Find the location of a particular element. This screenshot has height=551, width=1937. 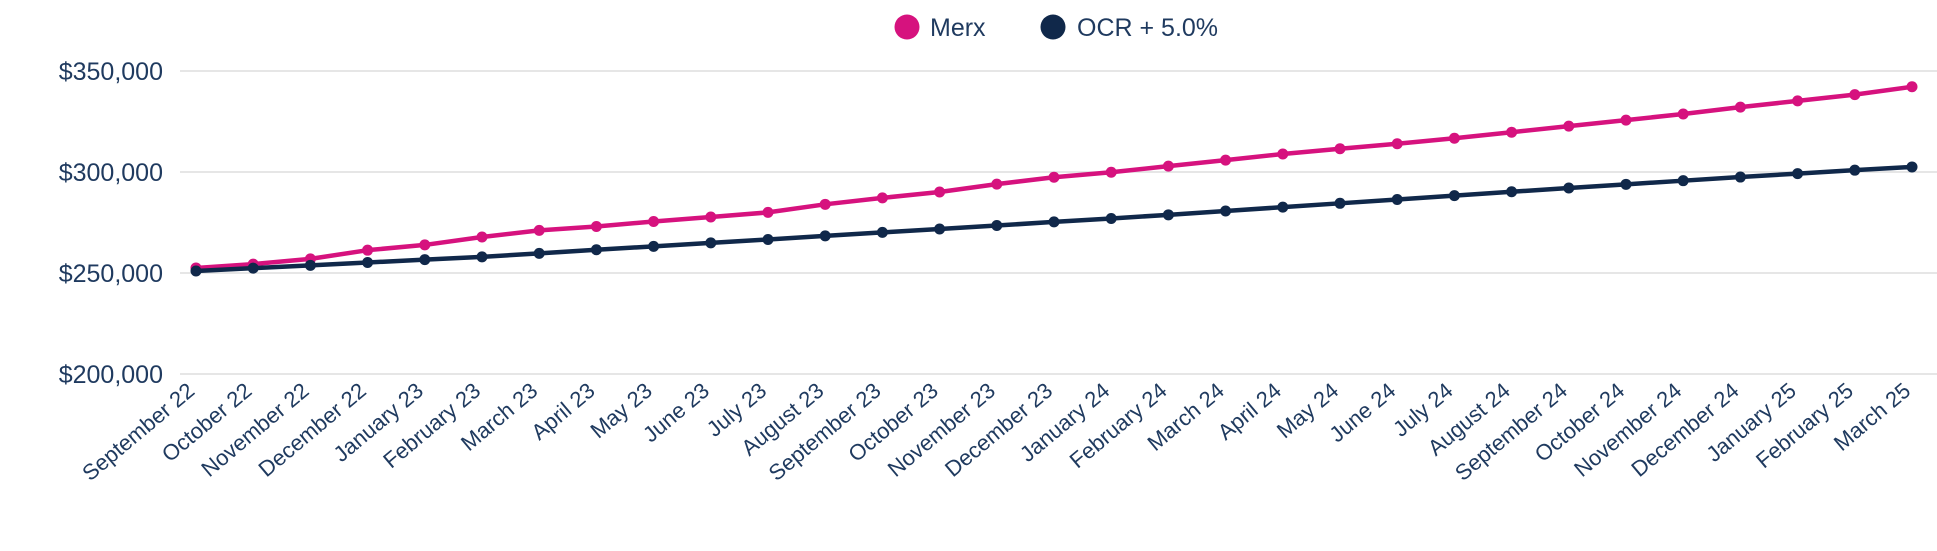

x-tick-label: April 23 is located at coordinates (562, 411).